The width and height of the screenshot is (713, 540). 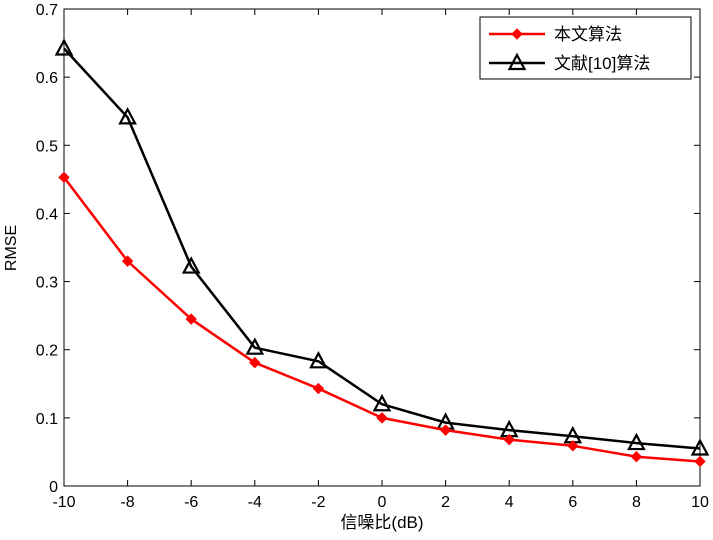 What do you see at coordinates (127, 502) in the screenshot?
I see `x-tick-label: -8` at bounding box center [127, 502].